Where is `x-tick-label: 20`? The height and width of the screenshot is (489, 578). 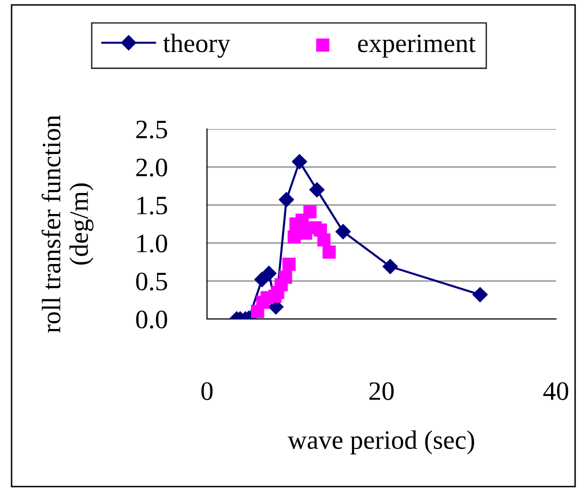 x-tick-label: 20 is located at coordinates (381, 391).